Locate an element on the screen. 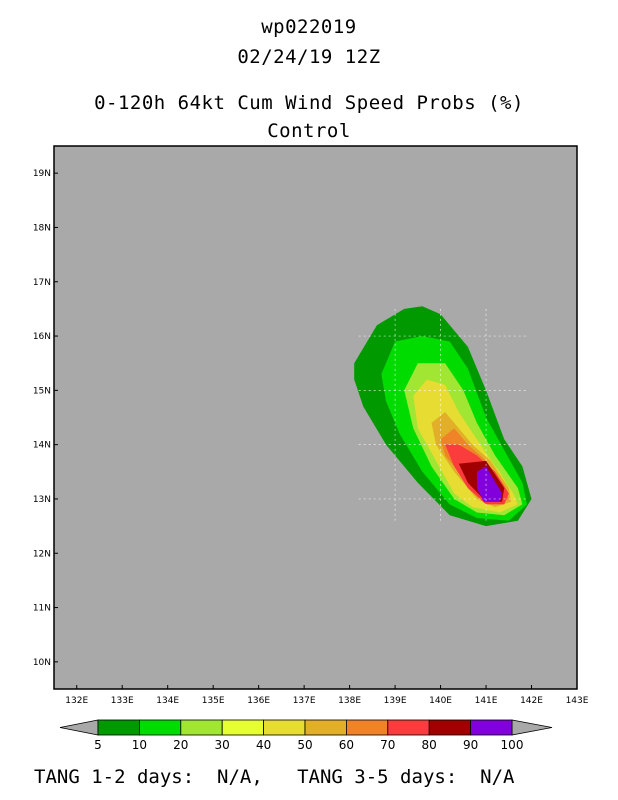 The image size is (618, 800). probability-contours is located at coordinates (443, 416).